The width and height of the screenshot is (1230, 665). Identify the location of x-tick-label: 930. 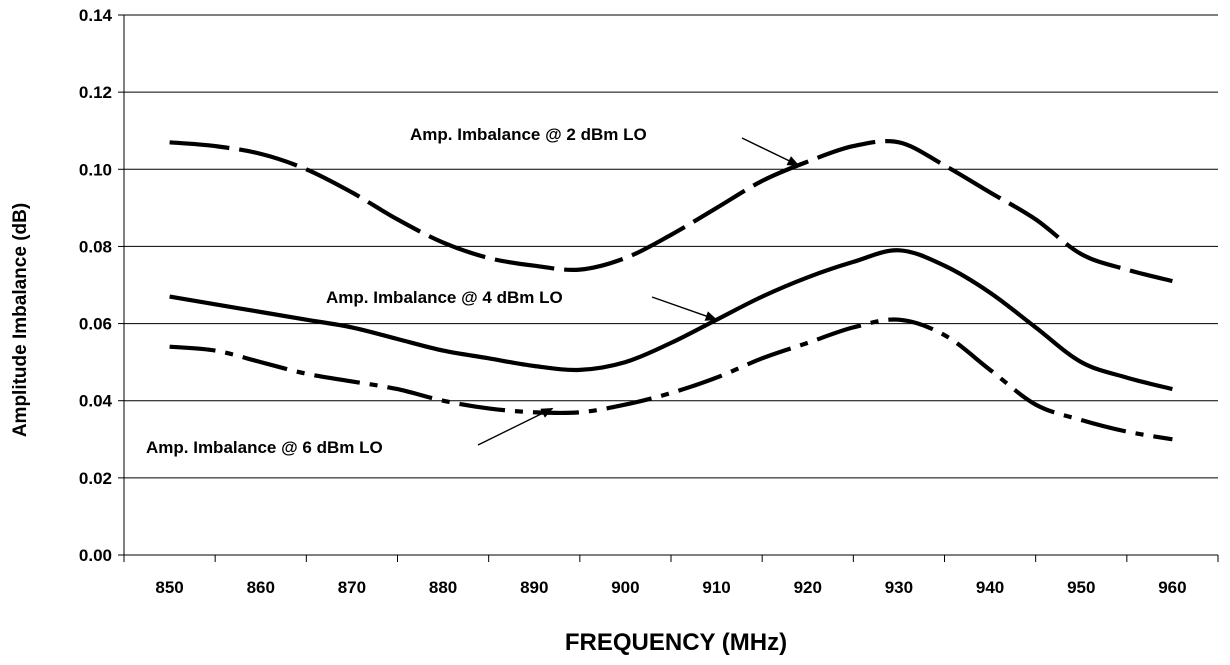
(899, 587).